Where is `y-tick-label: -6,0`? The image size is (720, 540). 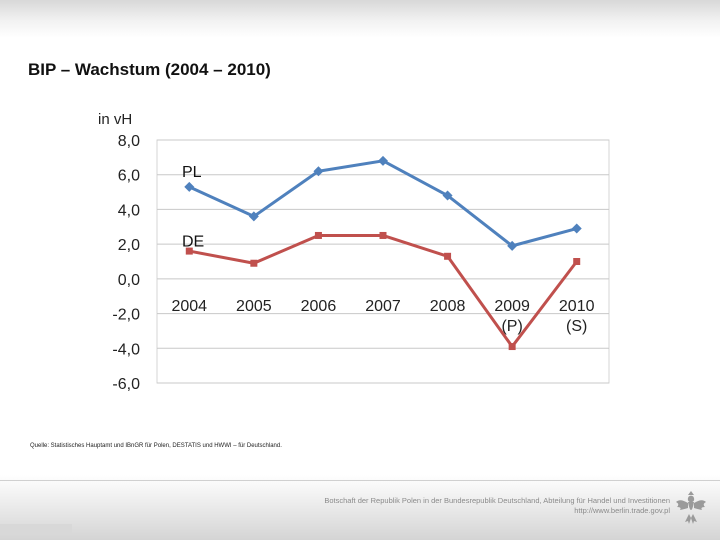
y-tick-label: -6,0 is located at coordinates (126, 384).